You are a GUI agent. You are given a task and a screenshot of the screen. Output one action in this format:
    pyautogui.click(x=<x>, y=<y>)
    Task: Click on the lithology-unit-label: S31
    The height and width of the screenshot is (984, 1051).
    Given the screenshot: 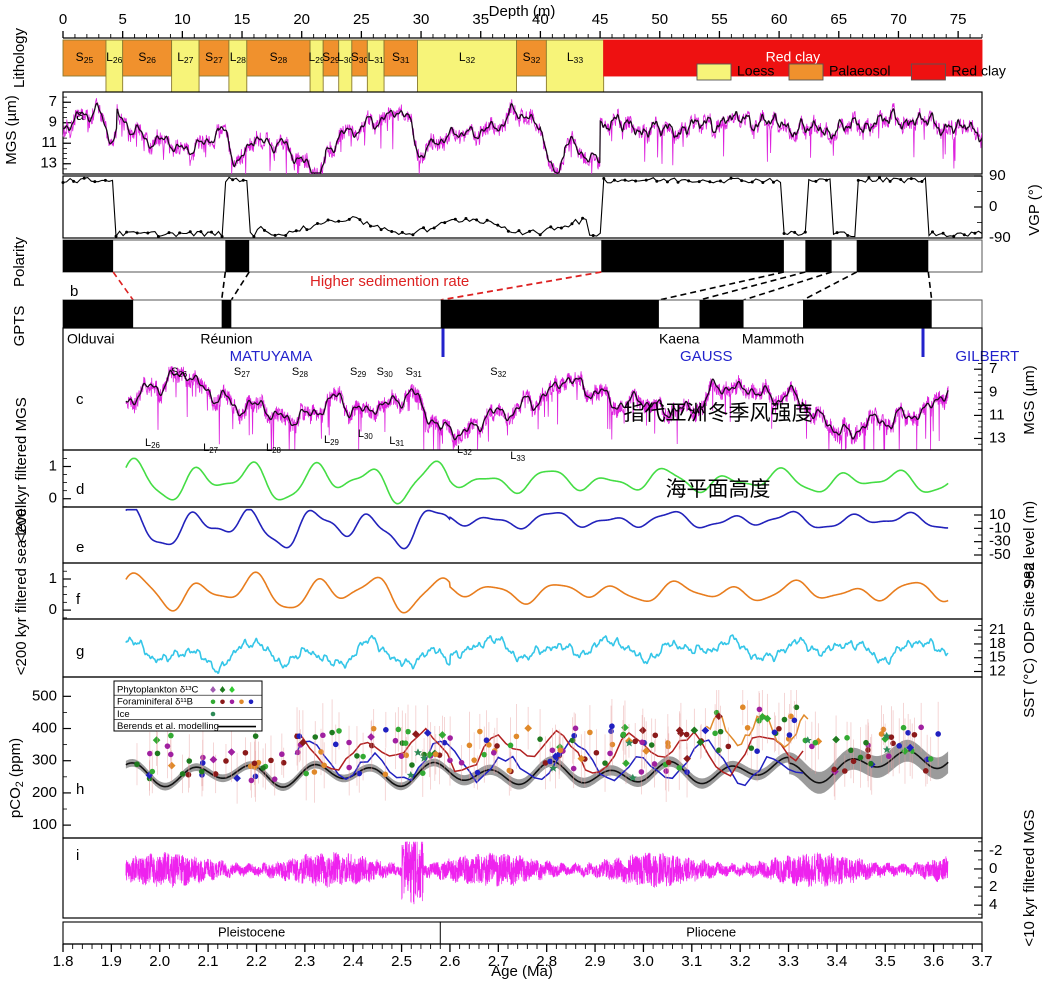 What is the action you would take?
    pyautogui.click(x=401, y=57)
    